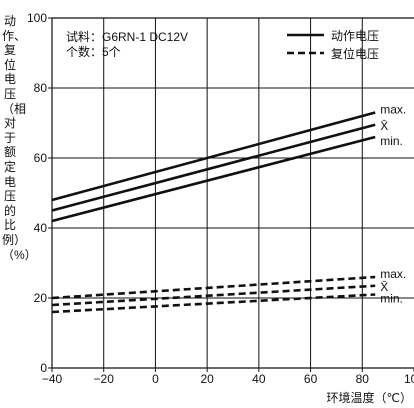  I want to click on series-label-release-3: max., so click(393, 274).